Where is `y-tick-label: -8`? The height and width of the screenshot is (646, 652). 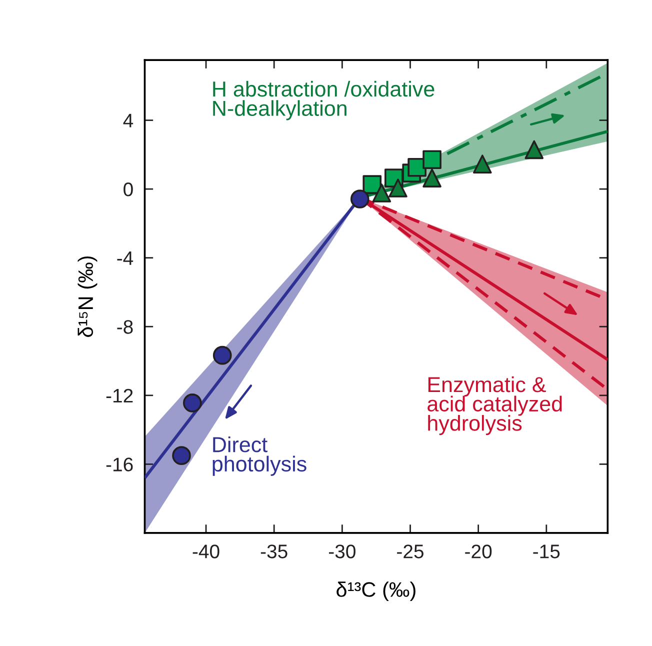
y-tick-label: -8 is located at coordinates (125, 327).